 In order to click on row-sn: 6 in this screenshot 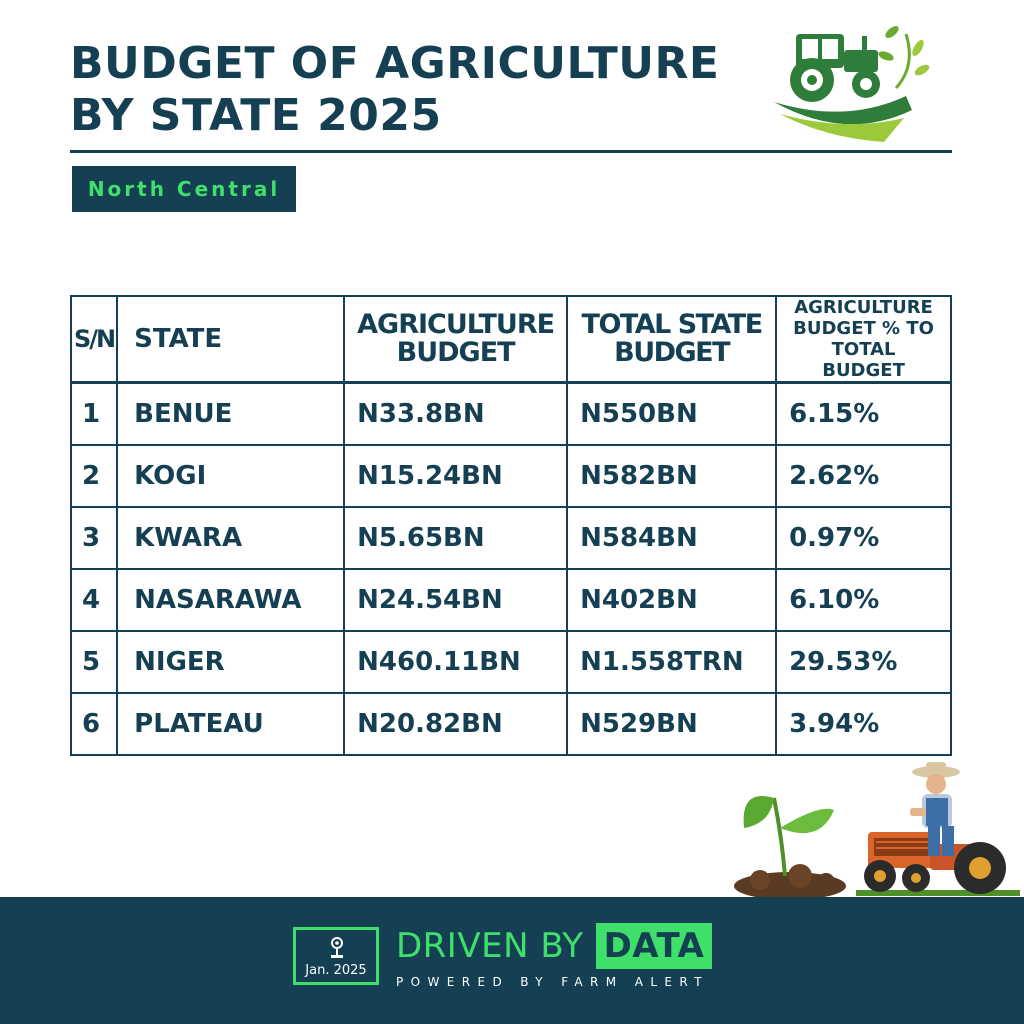, I will do `click(94, 724)`.